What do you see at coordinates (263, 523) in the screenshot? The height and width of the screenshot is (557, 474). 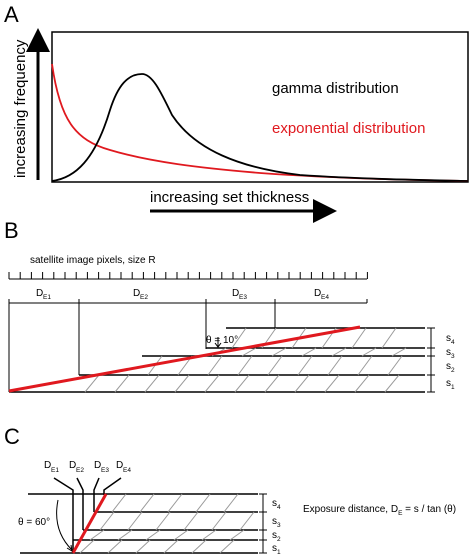 I see `set-brackets-c` at bounding box center [263, 523].